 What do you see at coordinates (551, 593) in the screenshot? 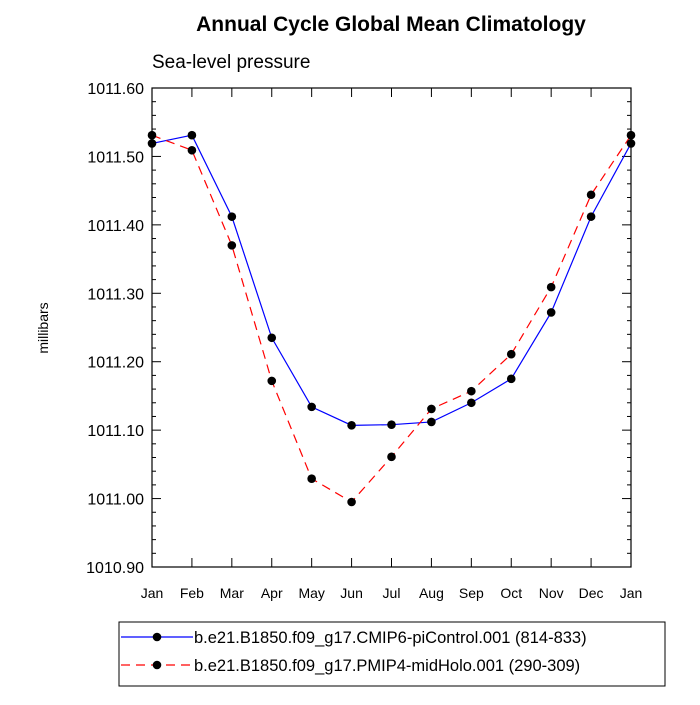
I see `x-tick-label: Nov` at bounding box center [551, 593].